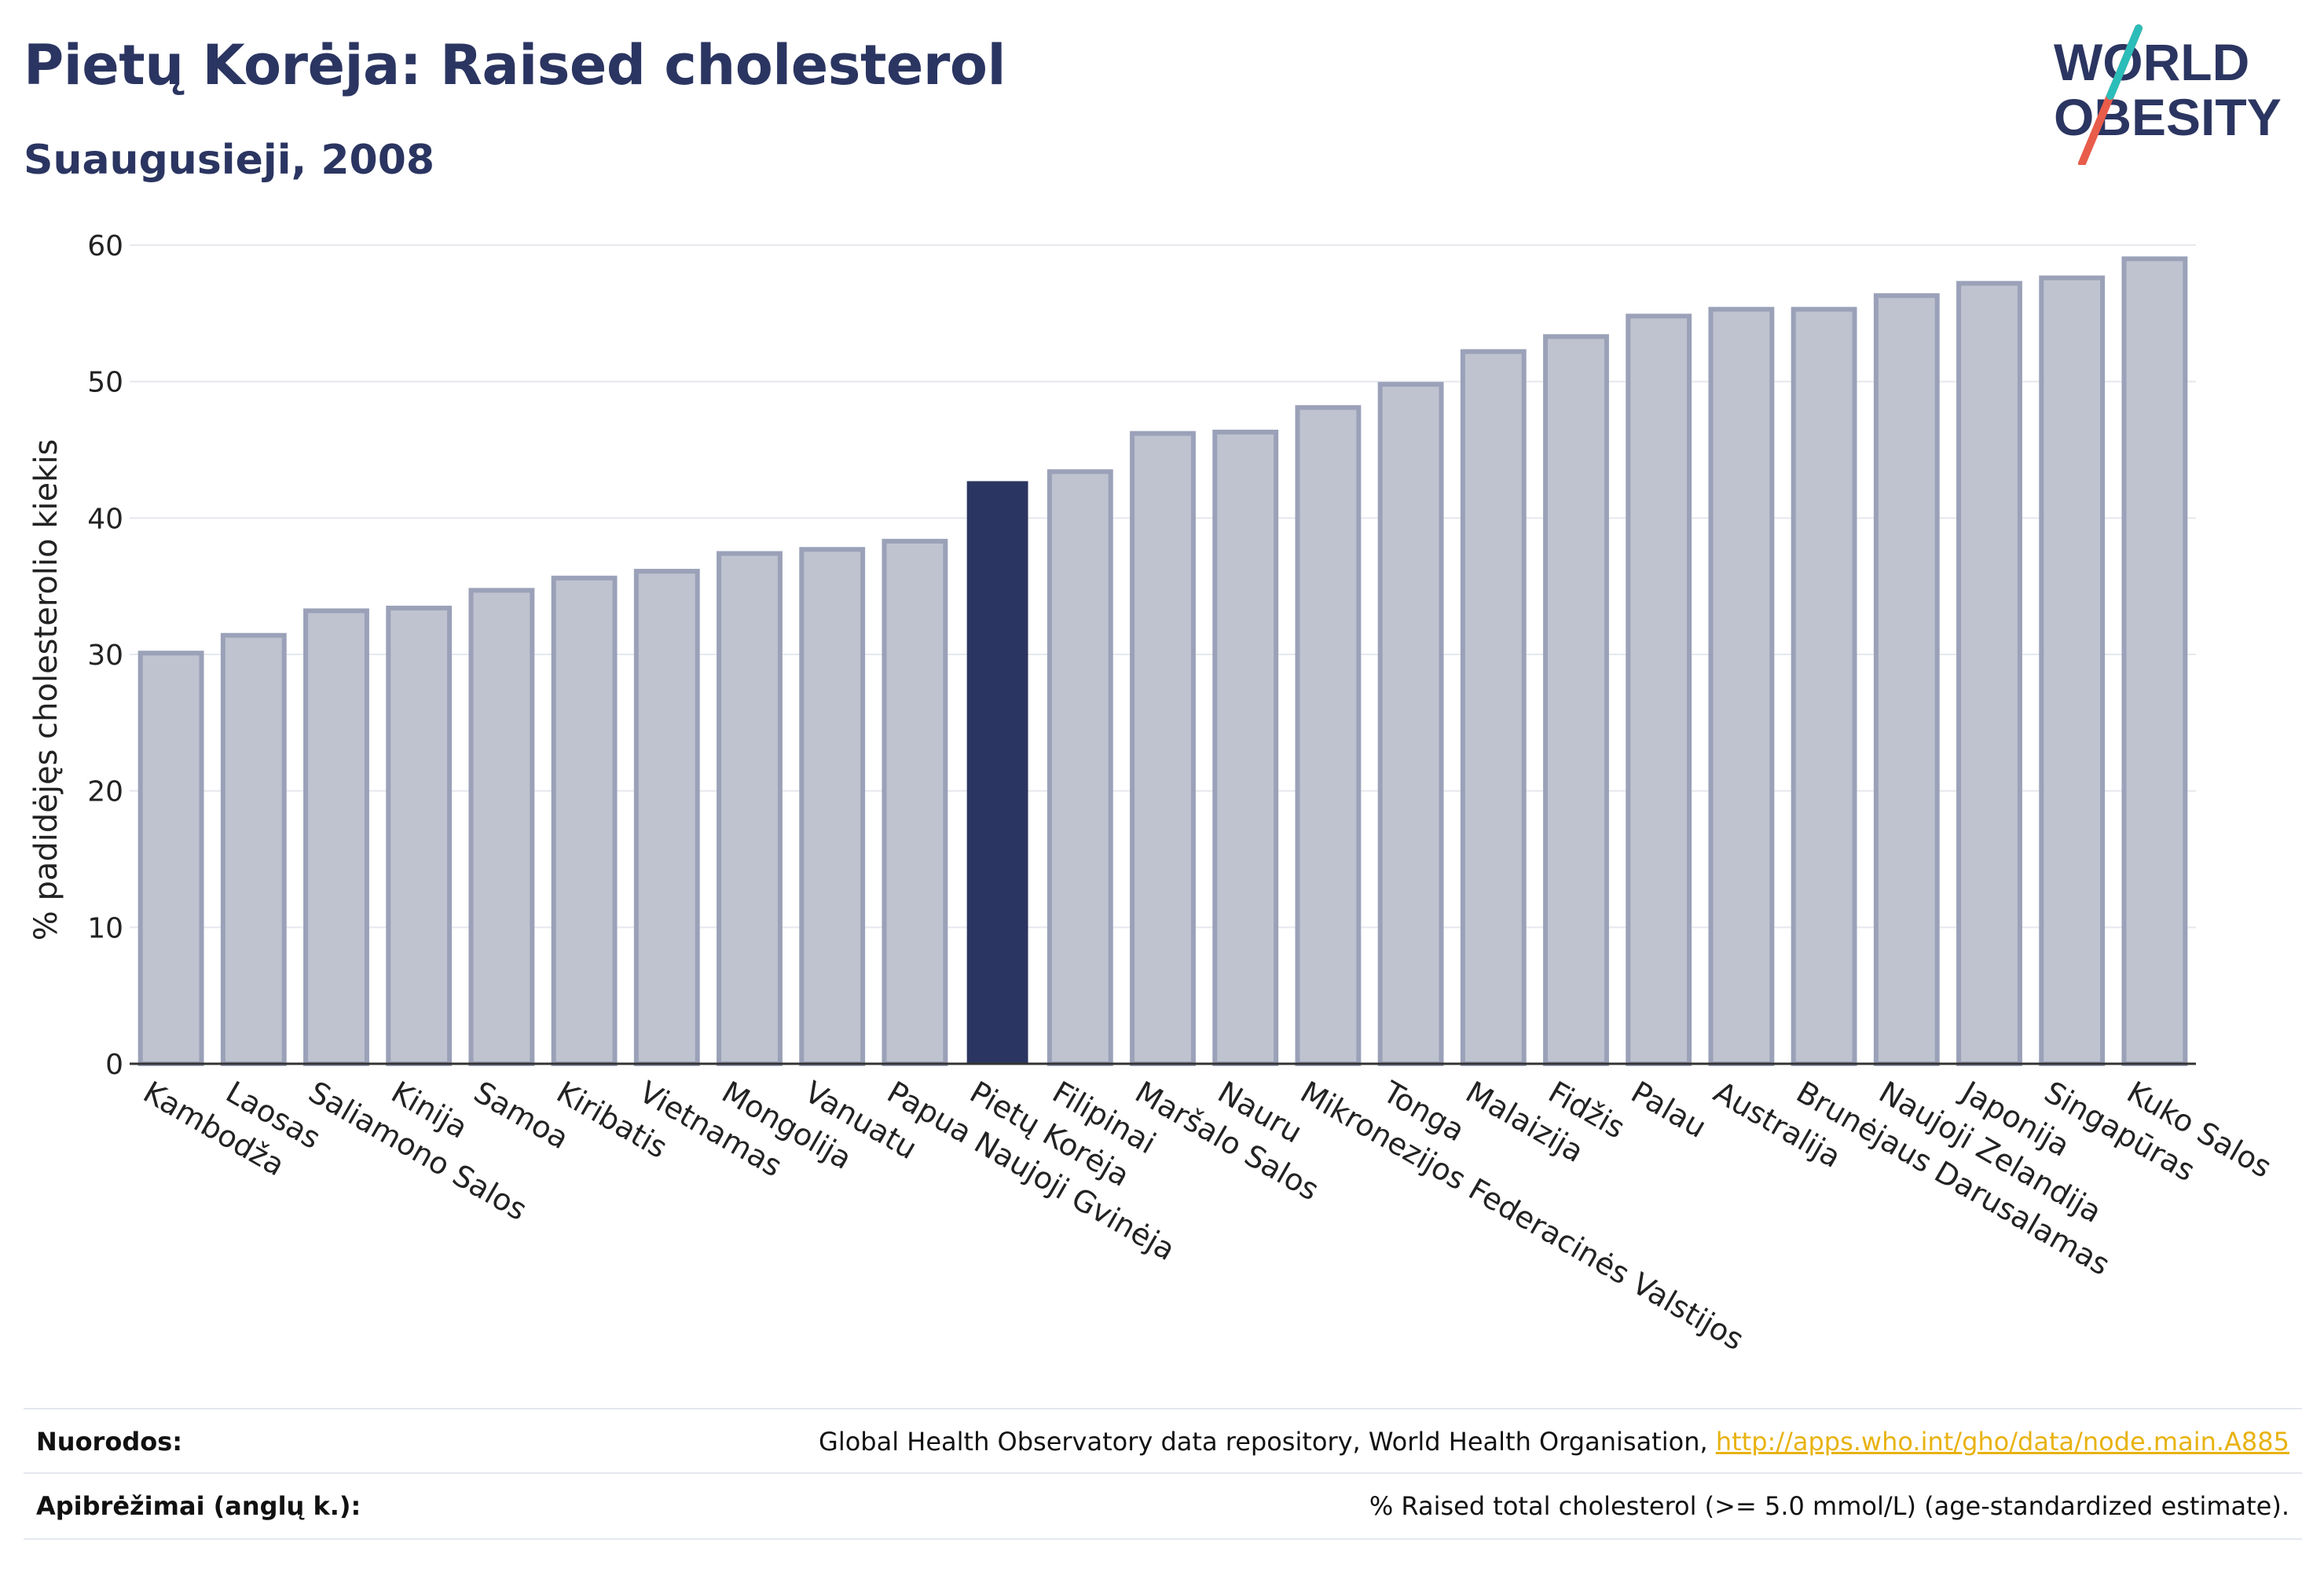  Describe the element at coordinates (229, 160) in the screenshot. I see `chart-subtitle: Suaugusieji, 2008` at that location.